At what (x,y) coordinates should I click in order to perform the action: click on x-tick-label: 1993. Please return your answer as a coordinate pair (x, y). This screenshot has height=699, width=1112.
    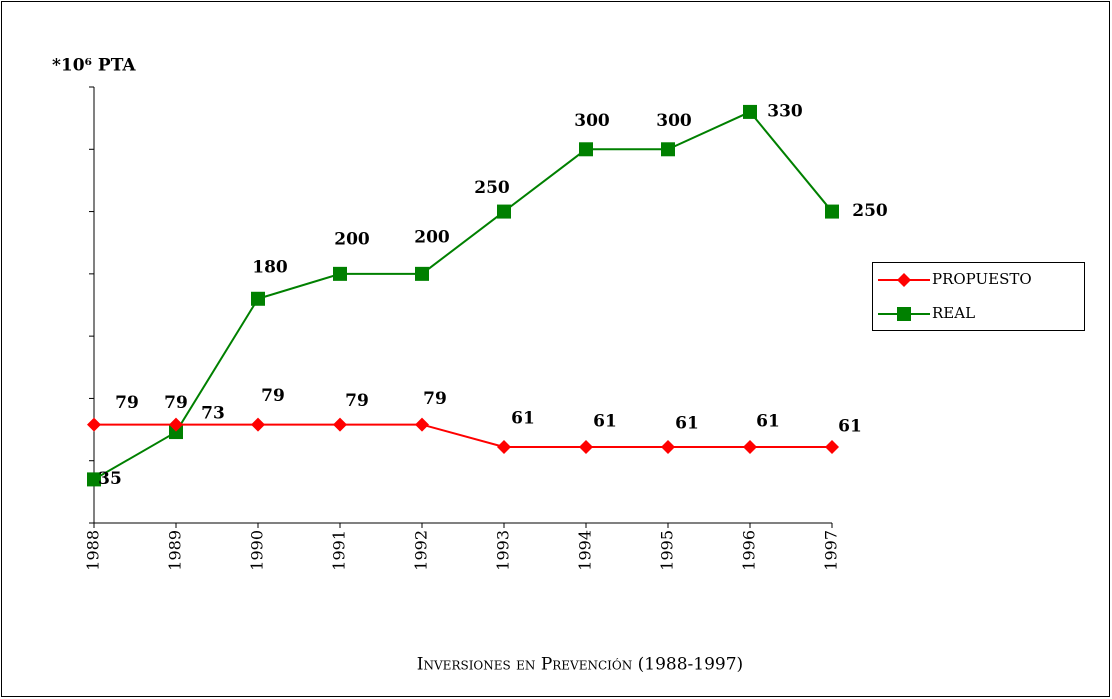
    Looking at the image, I should click on (503, 550).